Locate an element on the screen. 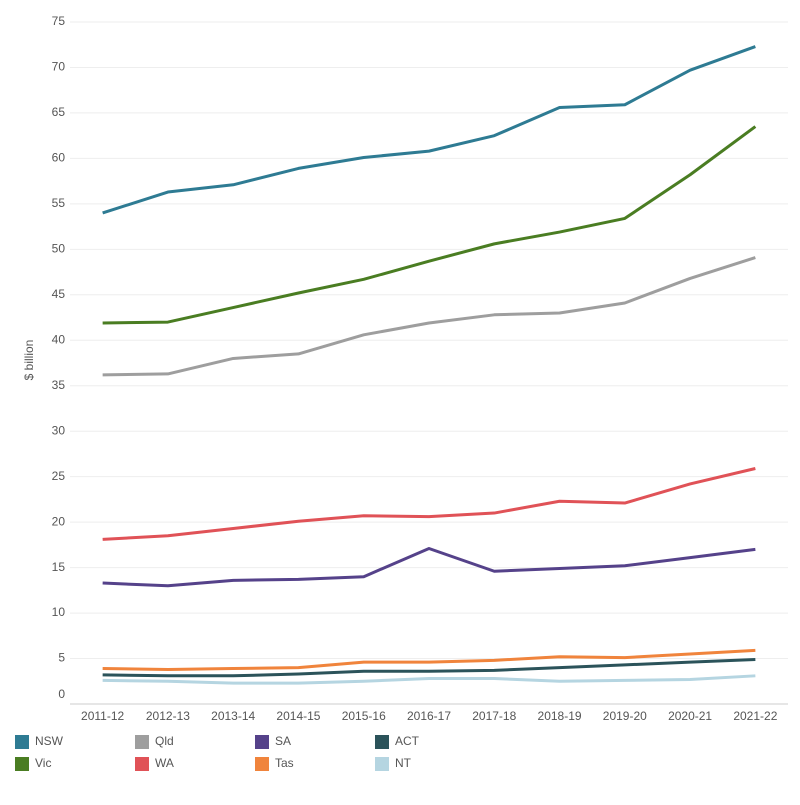 This screenshot has height=805, width=800. y-tick-label: 5 is located at coordinates (61, 658).